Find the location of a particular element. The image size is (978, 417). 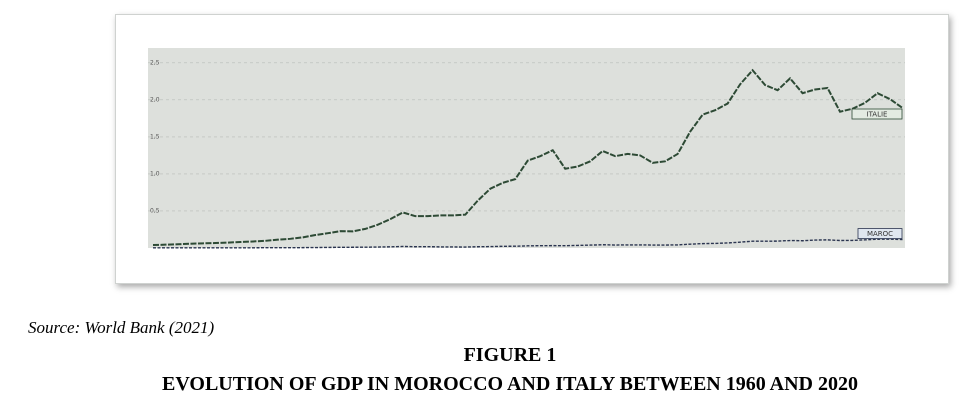

series-line is located at coordinates (527, 243).